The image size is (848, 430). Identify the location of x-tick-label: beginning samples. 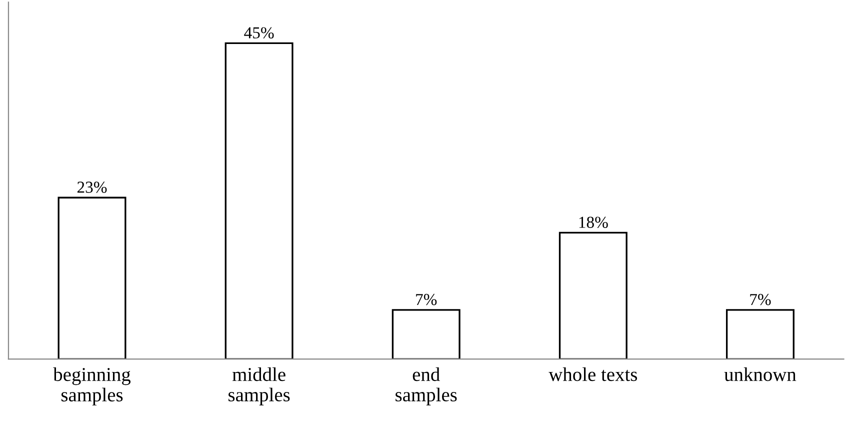
(92, 386).